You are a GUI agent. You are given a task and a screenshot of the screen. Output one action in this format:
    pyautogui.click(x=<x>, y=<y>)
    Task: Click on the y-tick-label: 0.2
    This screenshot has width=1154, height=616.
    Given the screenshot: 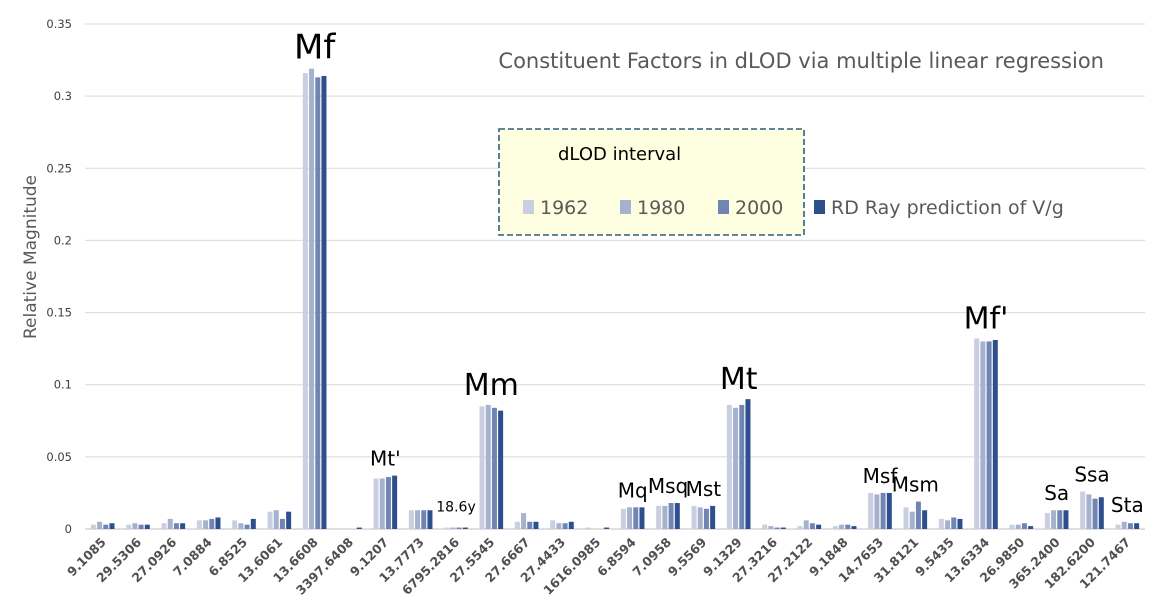 What is the action you would take?
    pyautogui.click(x=63, y=240)
    